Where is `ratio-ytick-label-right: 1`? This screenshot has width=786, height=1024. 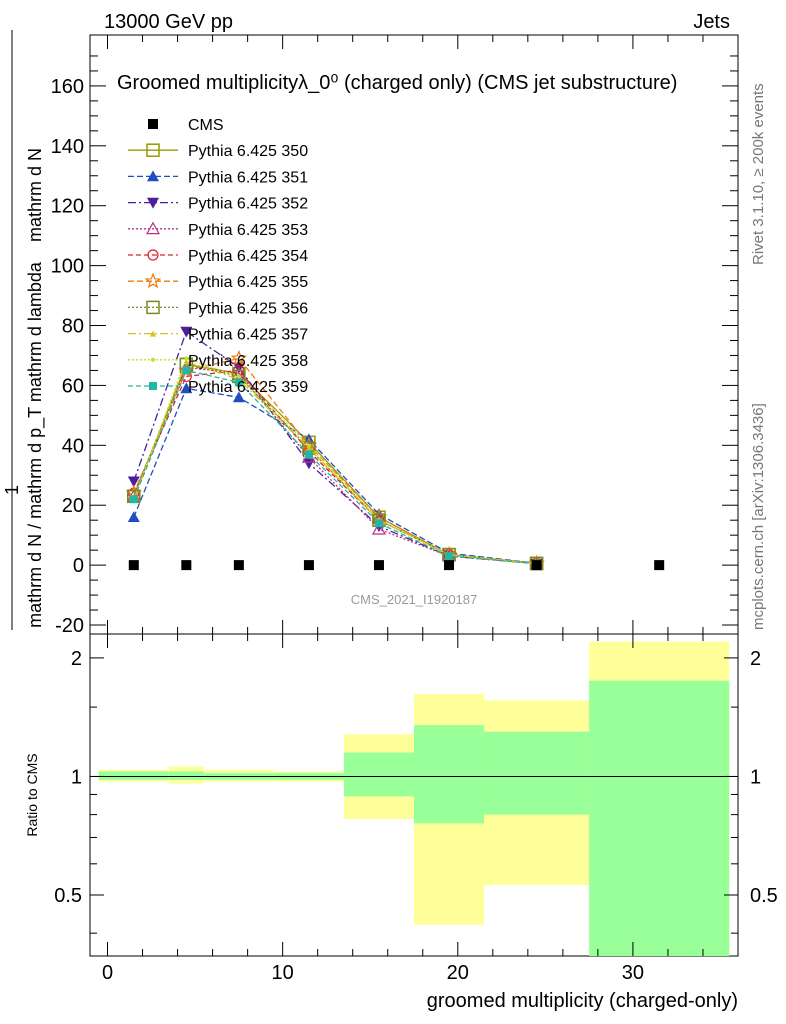
ratio-ytick-label-right: 1 is located at coordinates (755, 777).